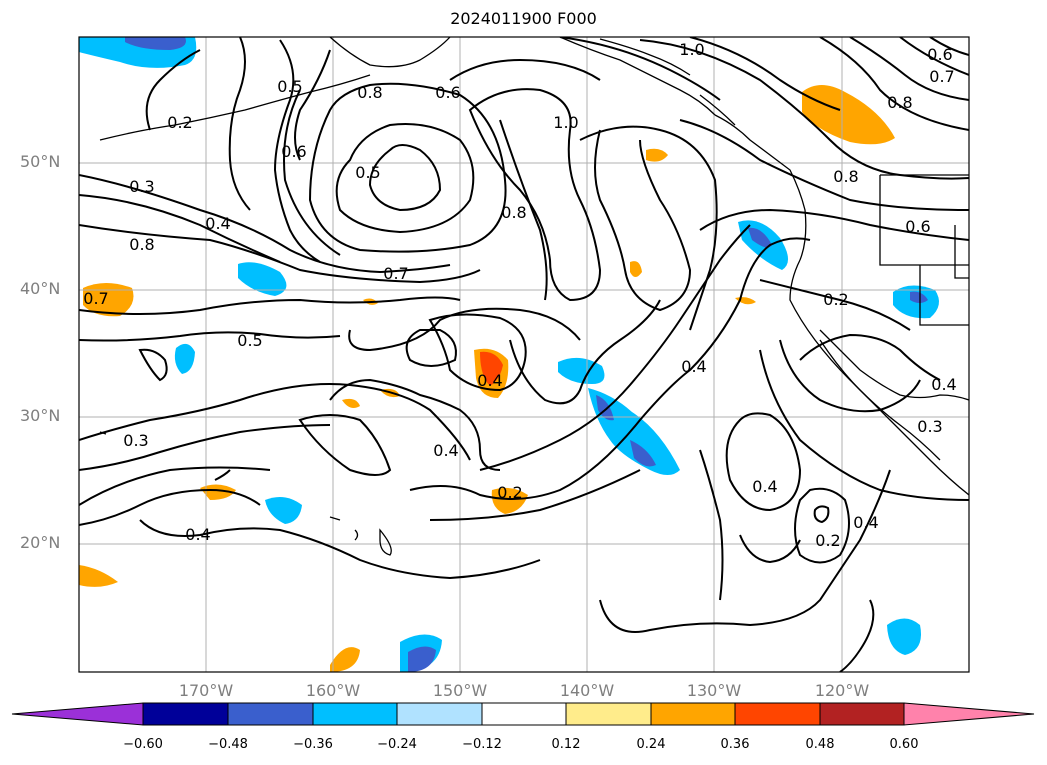 This screenshot has width=1047, height=765. I want to click on shade-orange-18n, so click(98, 576).